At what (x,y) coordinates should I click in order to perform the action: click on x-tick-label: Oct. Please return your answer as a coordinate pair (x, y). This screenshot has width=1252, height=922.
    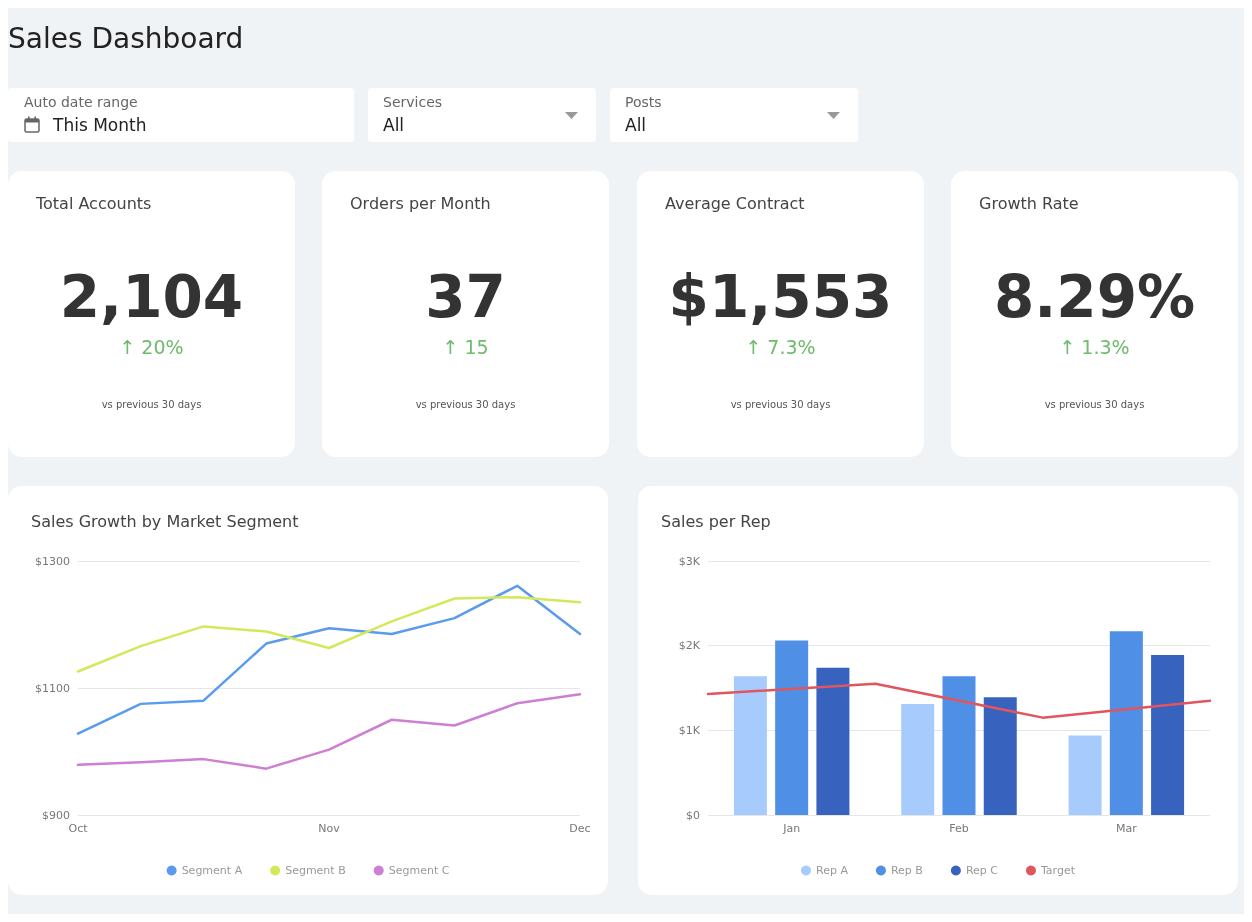
    Looking at the image, I should click on (78, 828).